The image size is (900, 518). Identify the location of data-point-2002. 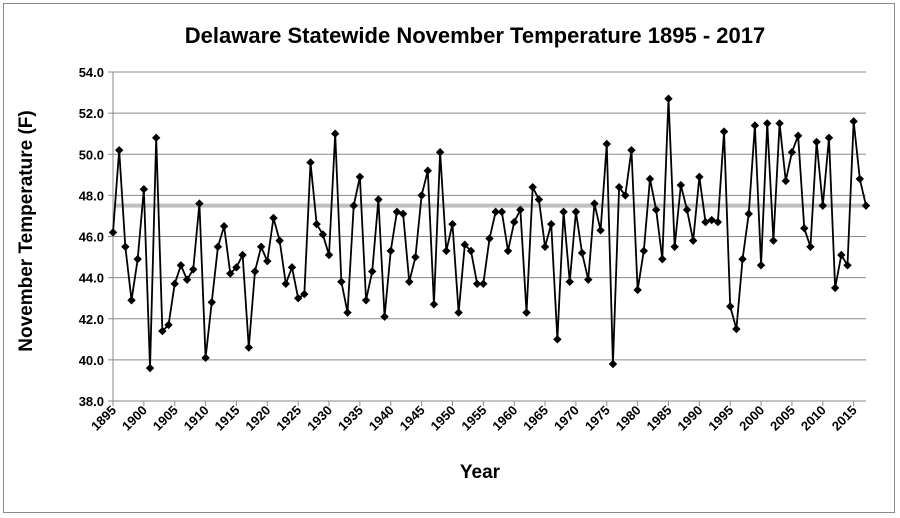
(773, 240).